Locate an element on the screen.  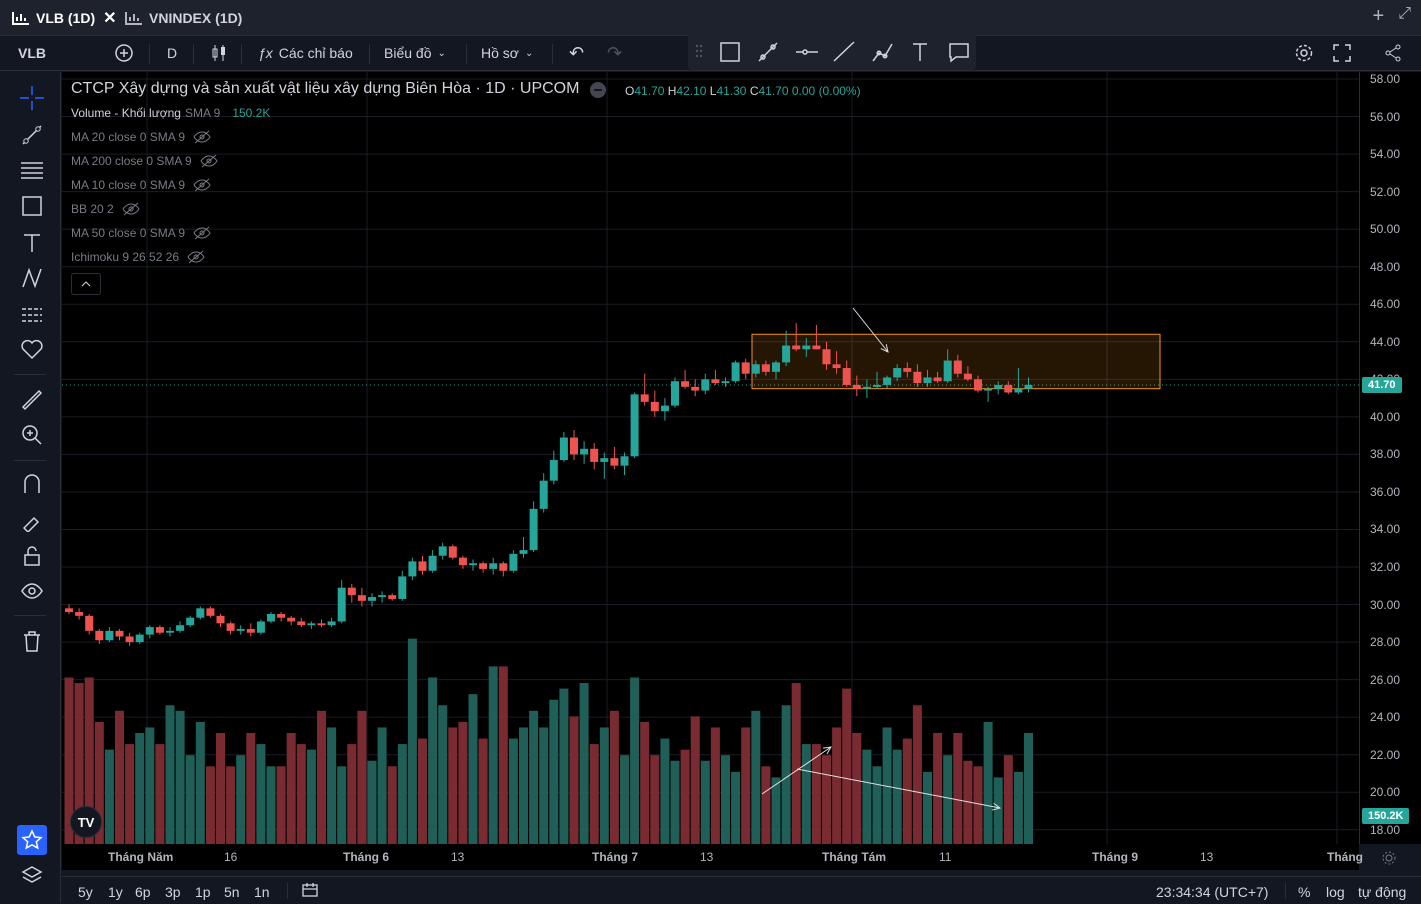
undo-icon: ↶ is located at coordinates (577, 52).